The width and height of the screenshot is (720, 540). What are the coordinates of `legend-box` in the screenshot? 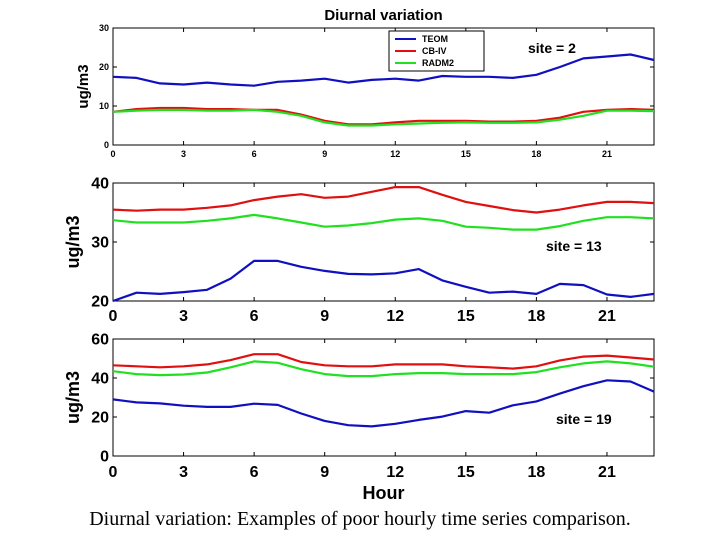 It's located at (436, 51).